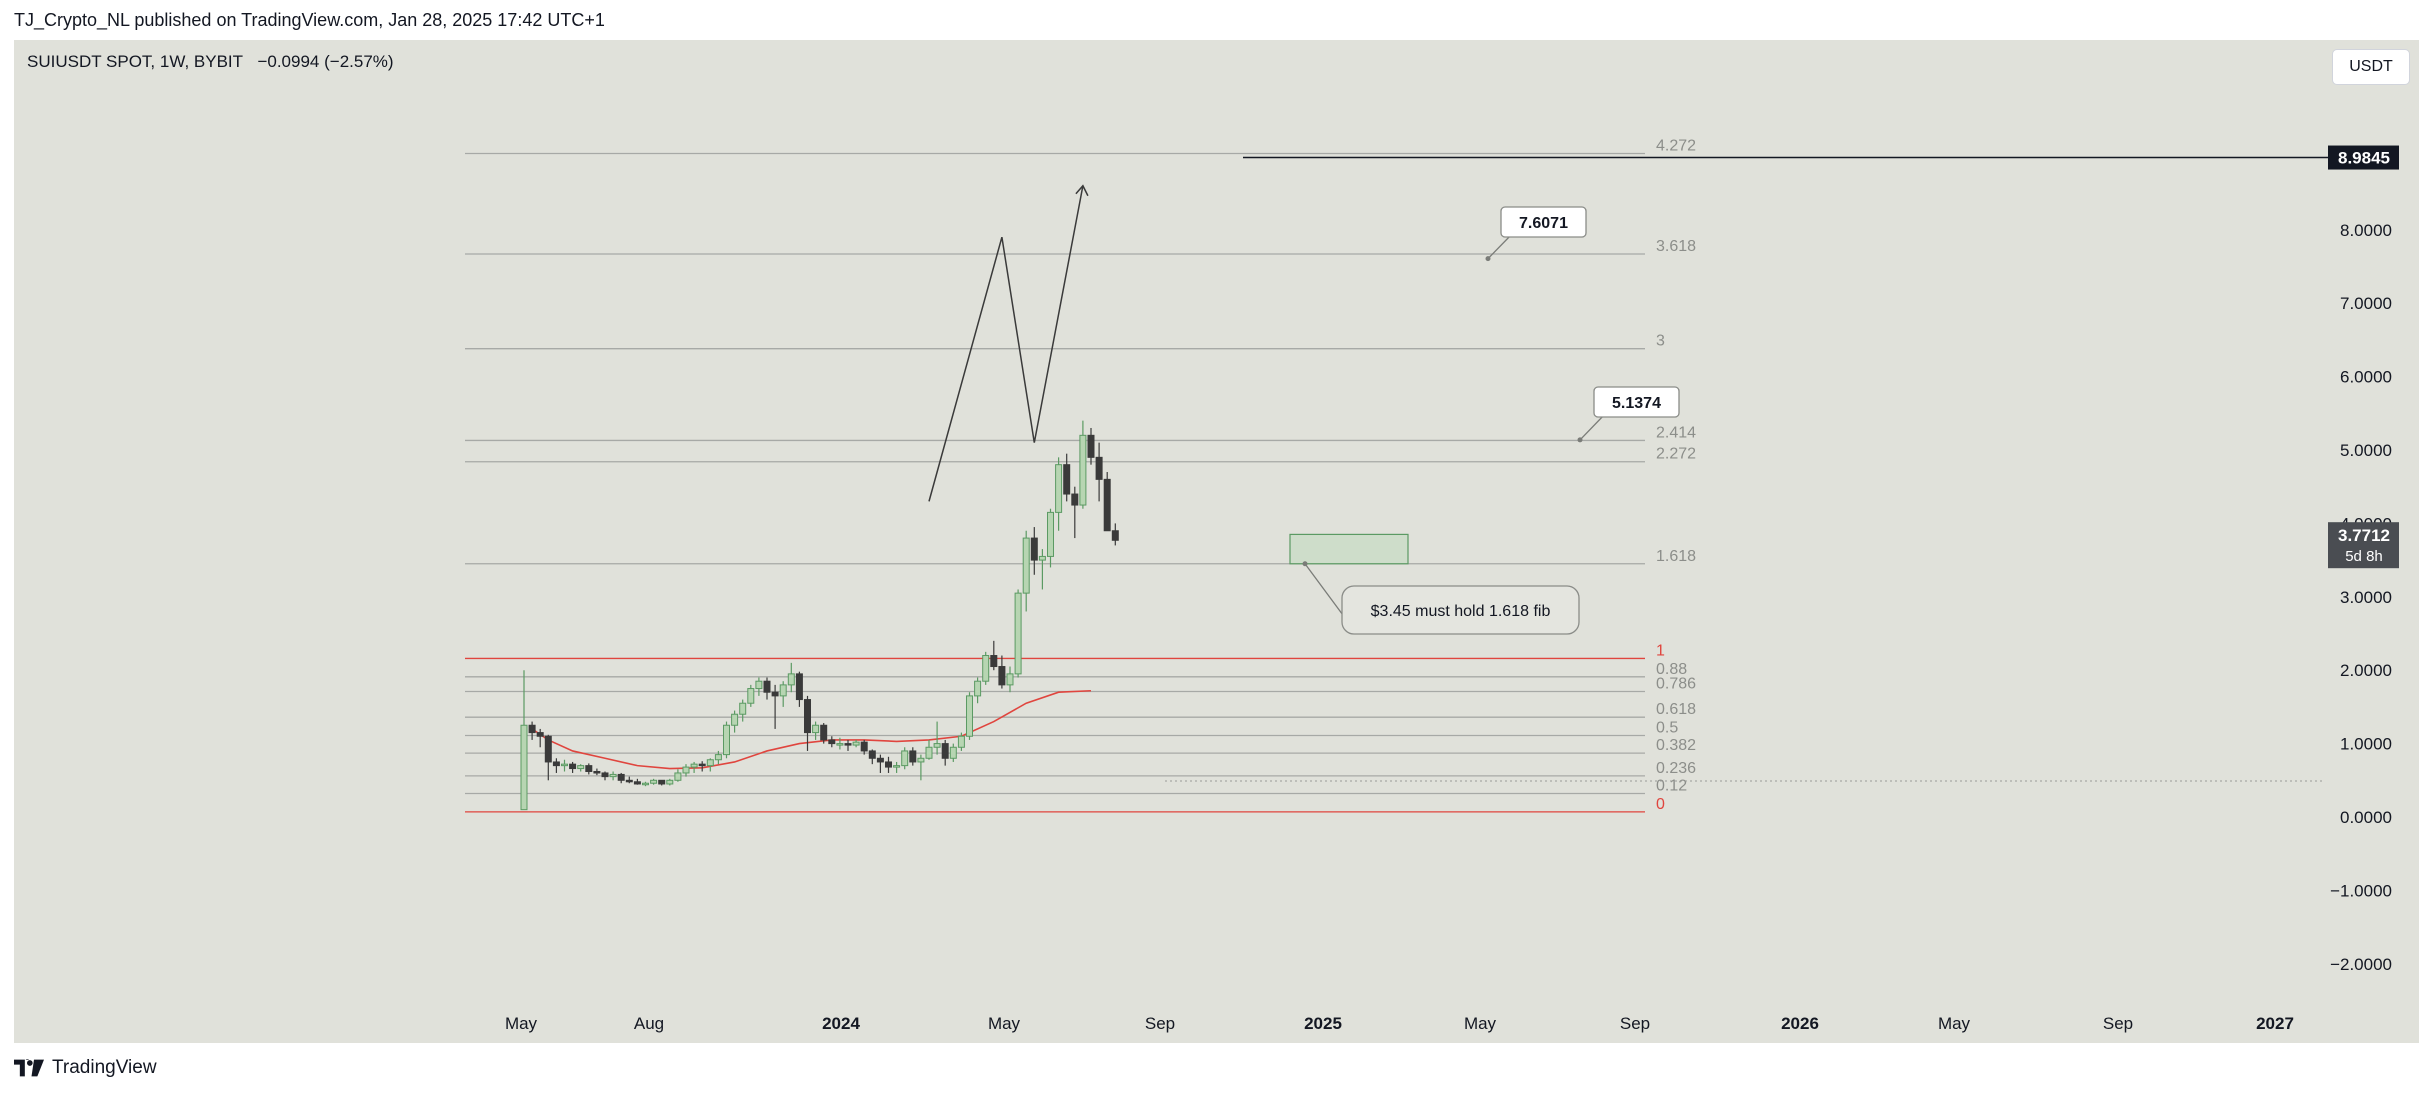 Image resolution: width=2433 pixels, height=1095 pixels. I want to click on fib-level-label: 1.618, so click(1676, 556).